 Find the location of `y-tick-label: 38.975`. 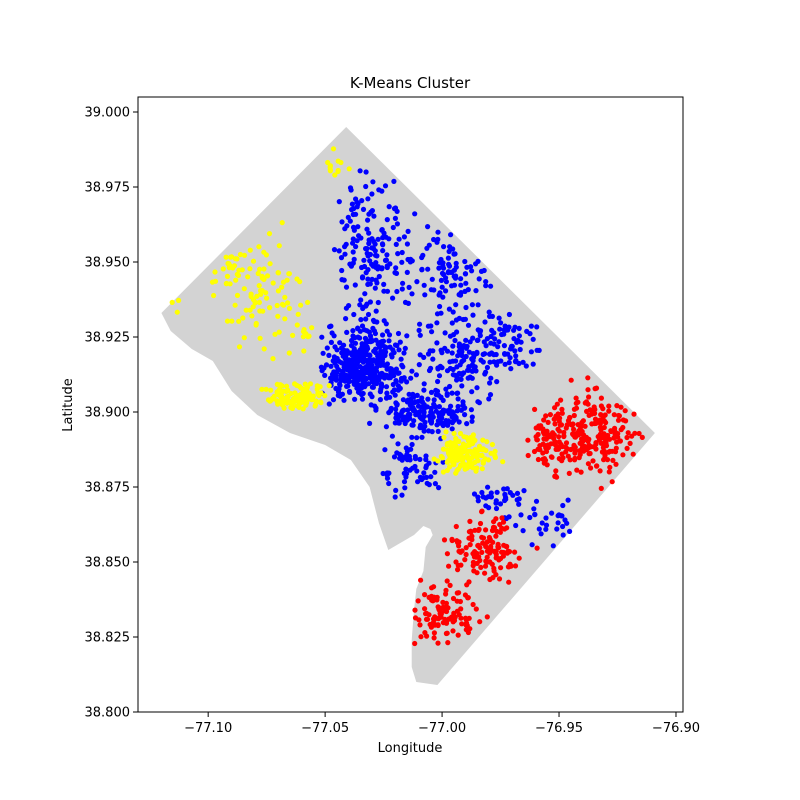

y-tick-label: 38.975 is located at coordinates (108, 188).